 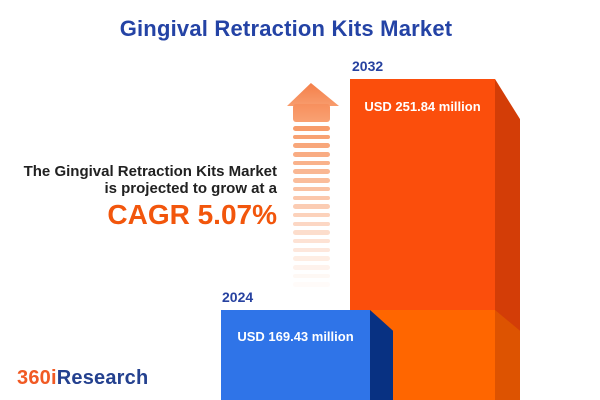 What do you see at coordinates (295, 355) in the screenshot?
I see `bar-2024-front` at bounding box center [295, 355].